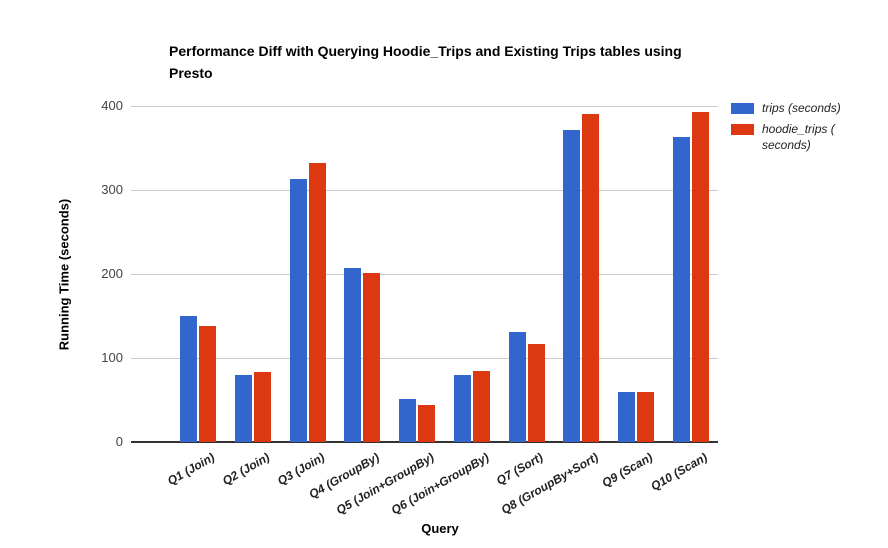 This screenshot has height=548, width=888. What do you see at coordinates (679, 472) in the screenshot?
I see `x-tick-label-q10: Q10 (Scan)` at bounding box center [679, 472].